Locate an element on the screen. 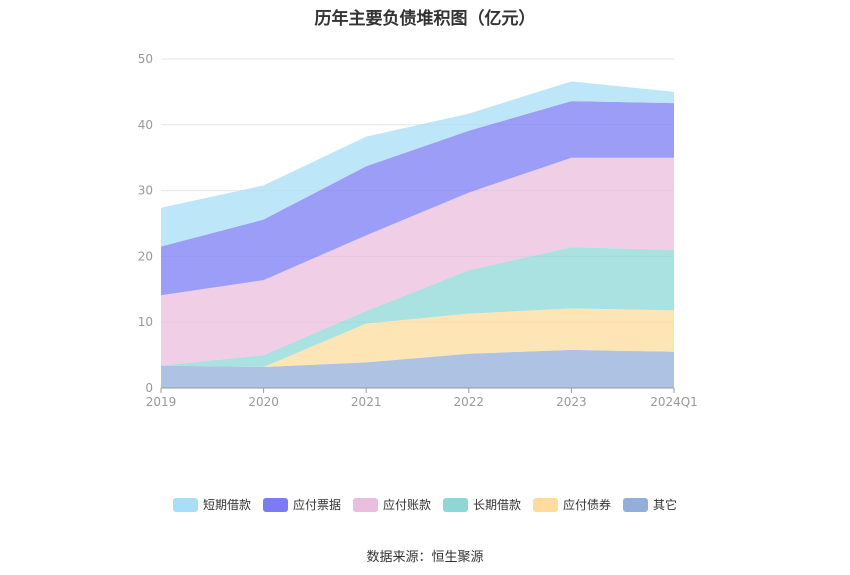 This screenshot has width=850, height=575. y-tick-label: 40 is located at coordinates (145, 125).